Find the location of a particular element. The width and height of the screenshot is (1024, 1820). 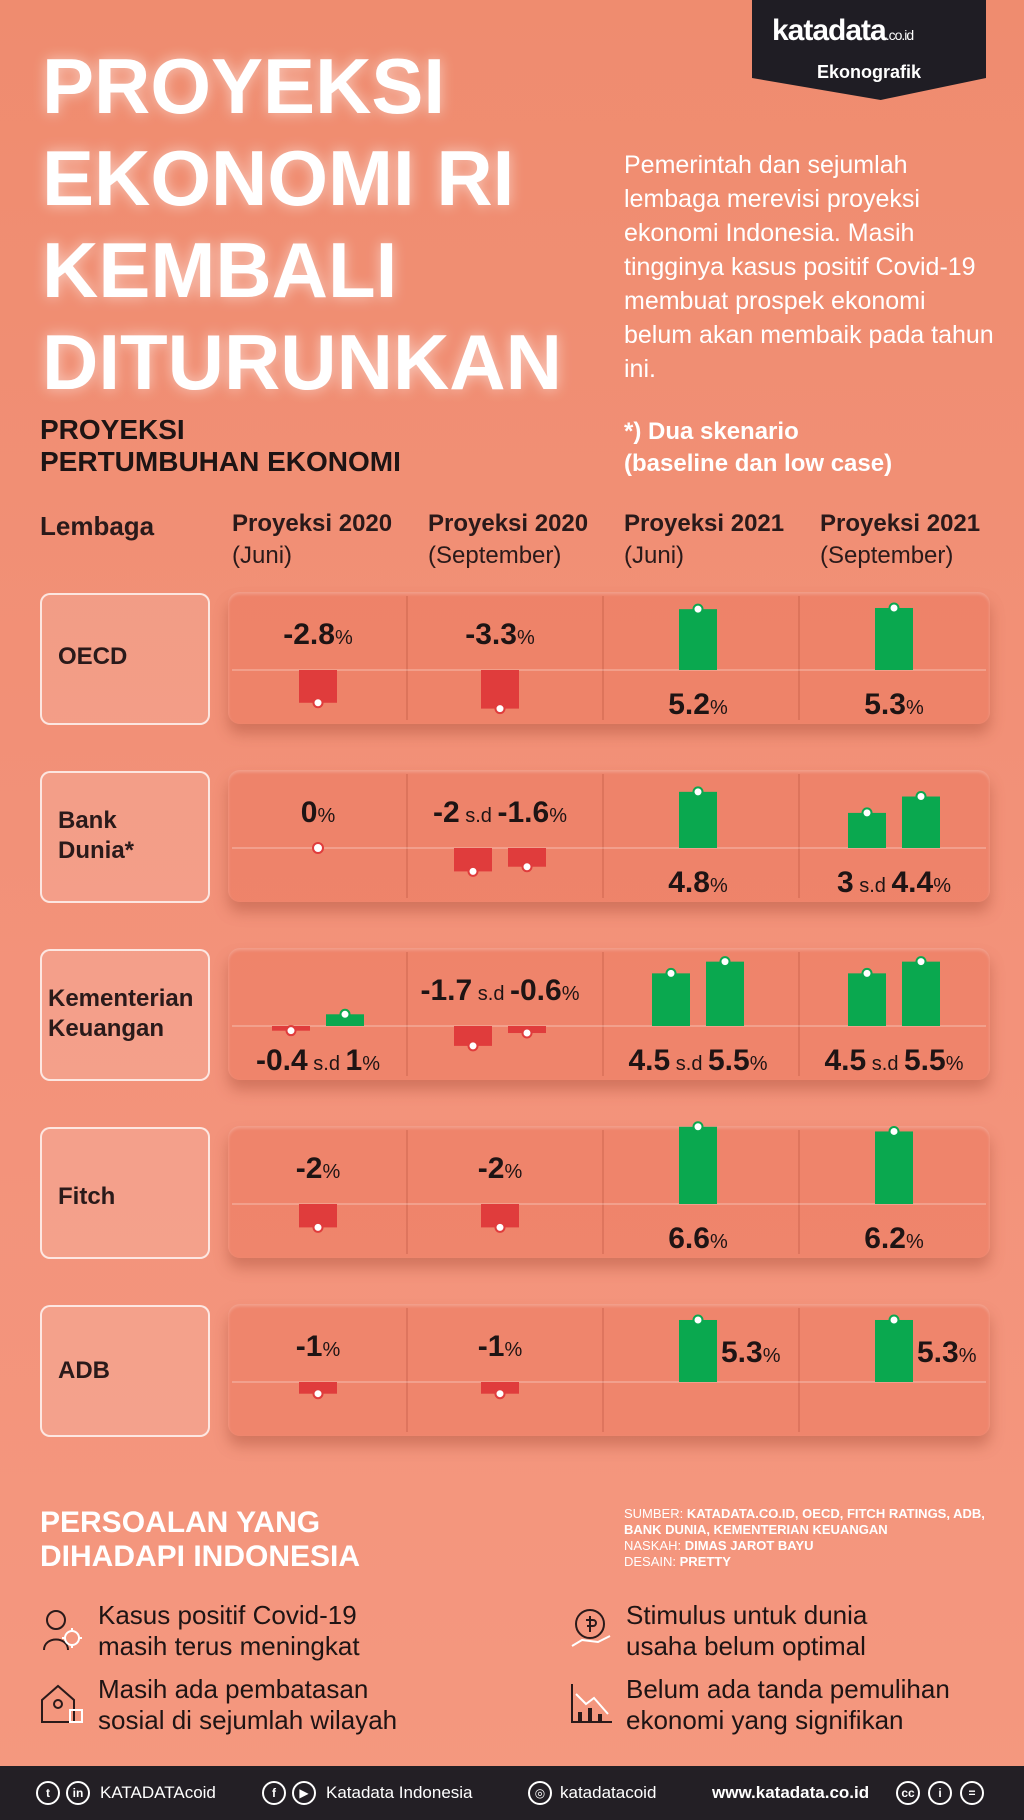

footer-social-page: Katadata Indonesia is located at coordinates (399, 1792).